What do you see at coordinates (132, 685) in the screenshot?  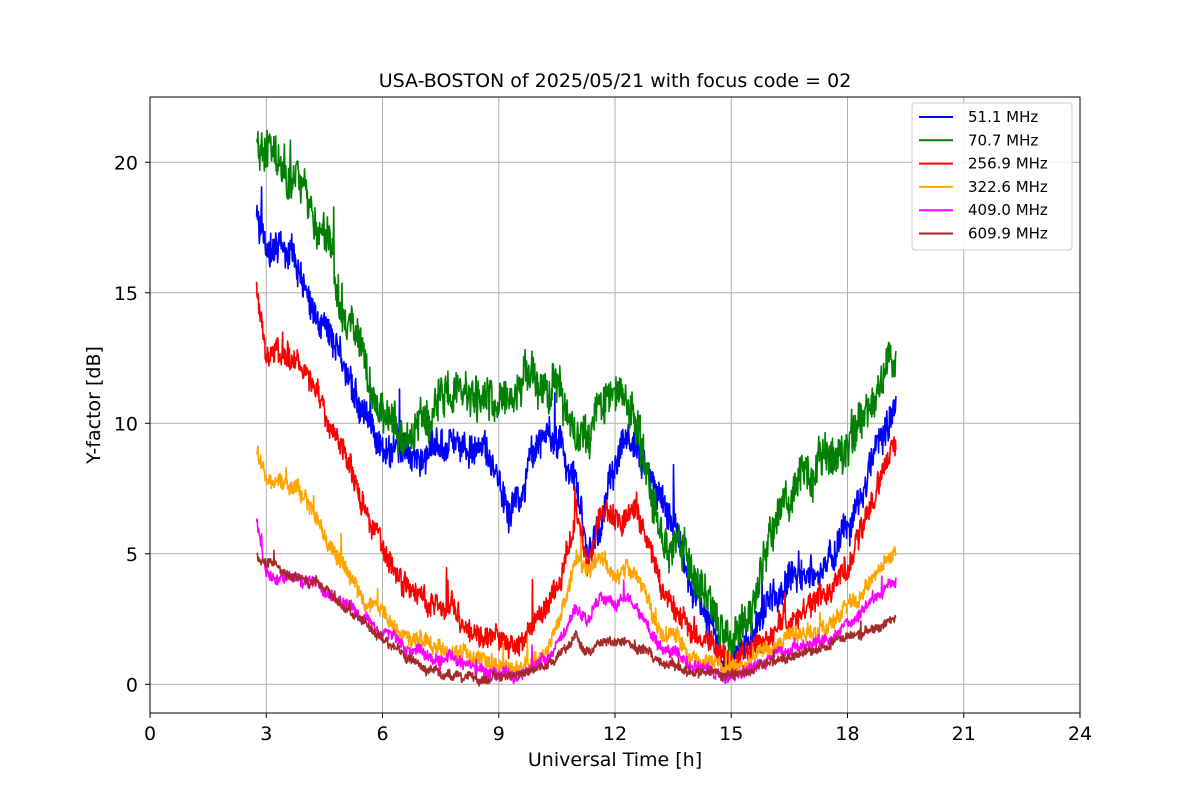 I see `y-tick-label: 0` at bounding box center [132, 685].